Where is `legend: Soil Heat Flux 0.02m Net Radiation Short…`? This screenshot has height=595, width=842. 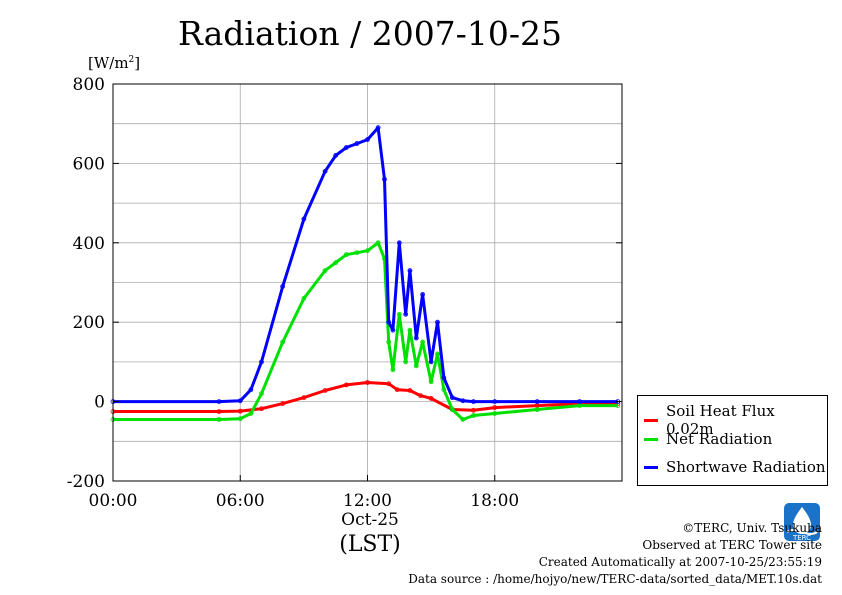
legend: Soil Heat Flux 0.02m Net Radiation Short… is located at coordinates (732, 440).